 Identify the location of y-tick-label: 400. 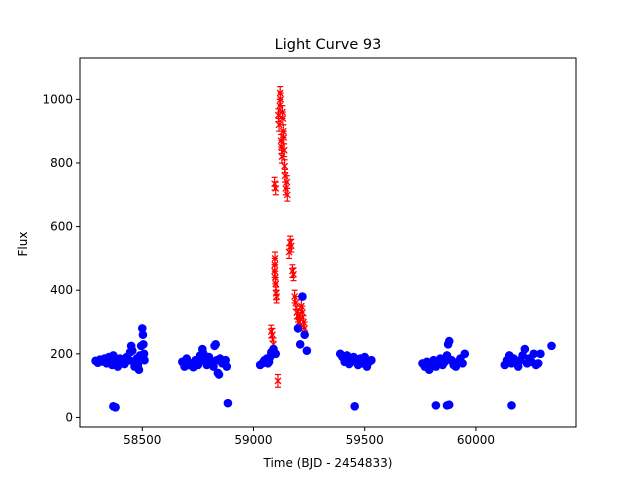
(61, 290).